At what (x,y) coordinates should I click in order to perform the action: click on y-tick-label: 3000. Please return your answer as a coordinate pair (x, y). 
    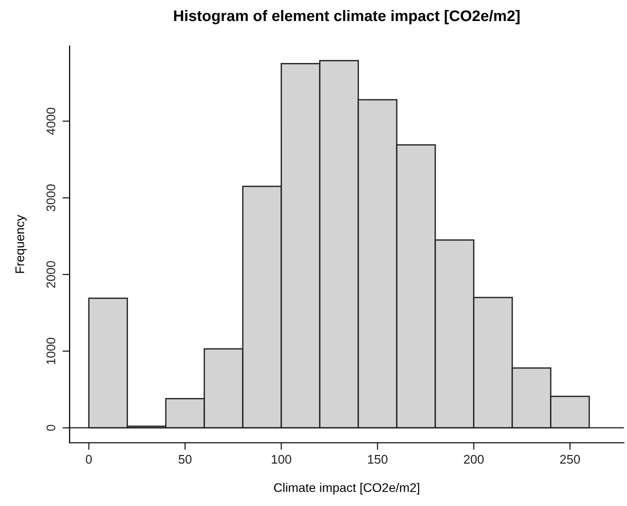
    Looking at the image, I should click on (51, 198).